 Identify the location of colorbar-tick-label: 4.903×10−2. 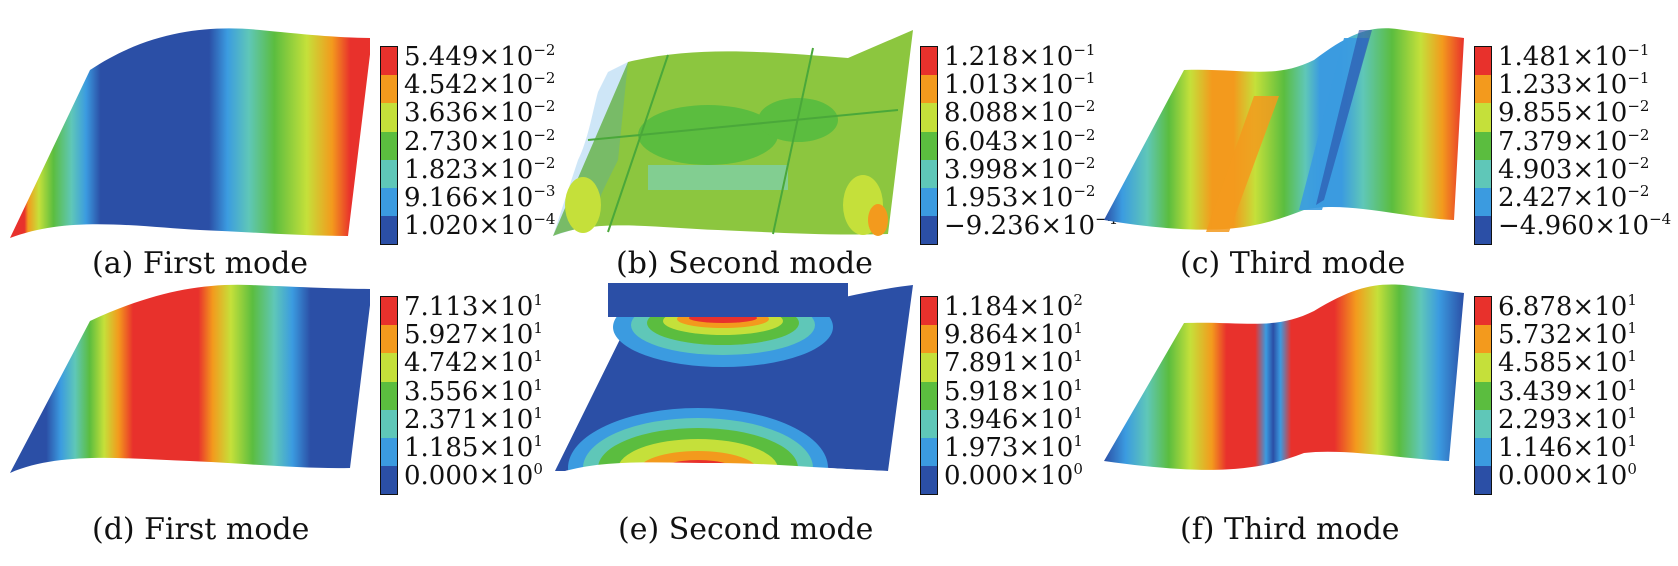
(1574, 169).